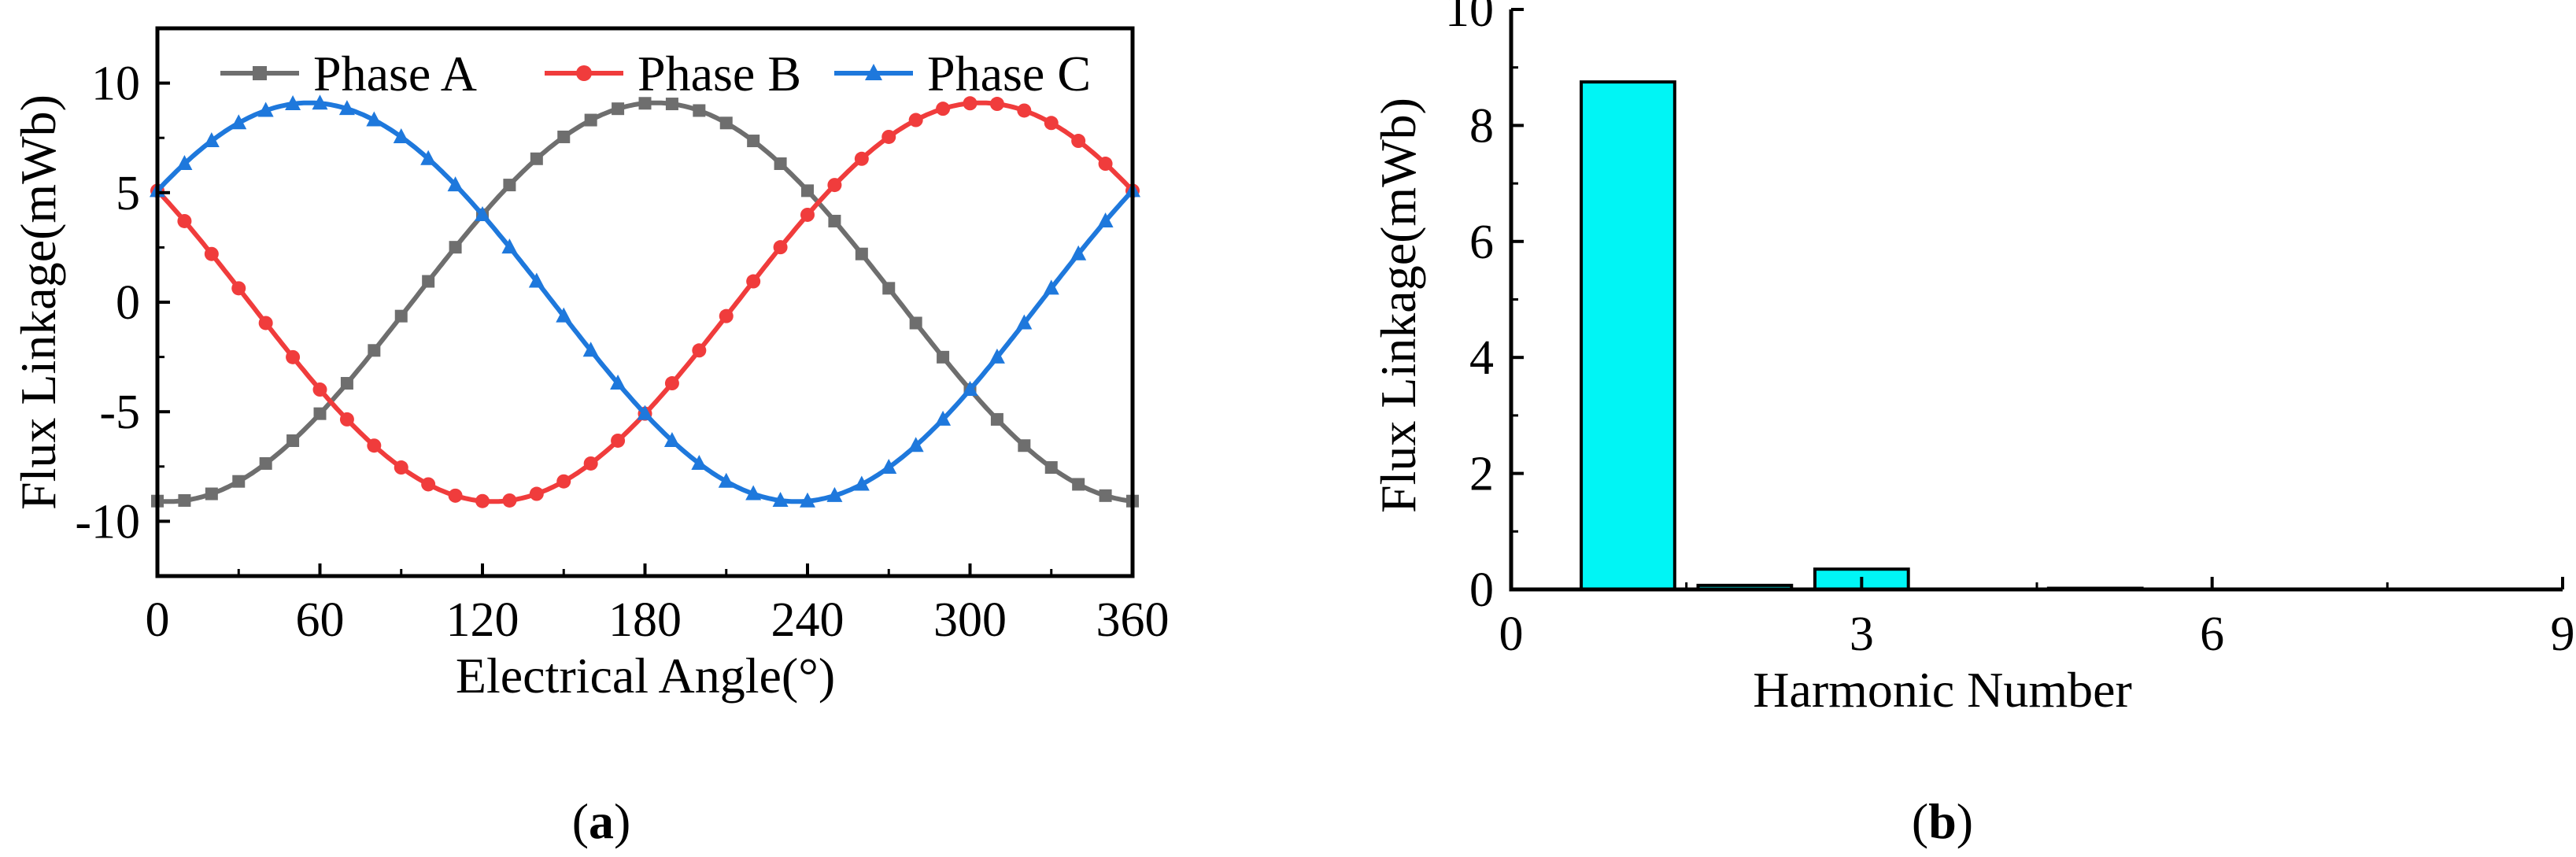  What do you see at coordinates (320, 620) in the screenshot?
I see `chart-a-x-tick-label: 60` at bounding box center [320, 620].